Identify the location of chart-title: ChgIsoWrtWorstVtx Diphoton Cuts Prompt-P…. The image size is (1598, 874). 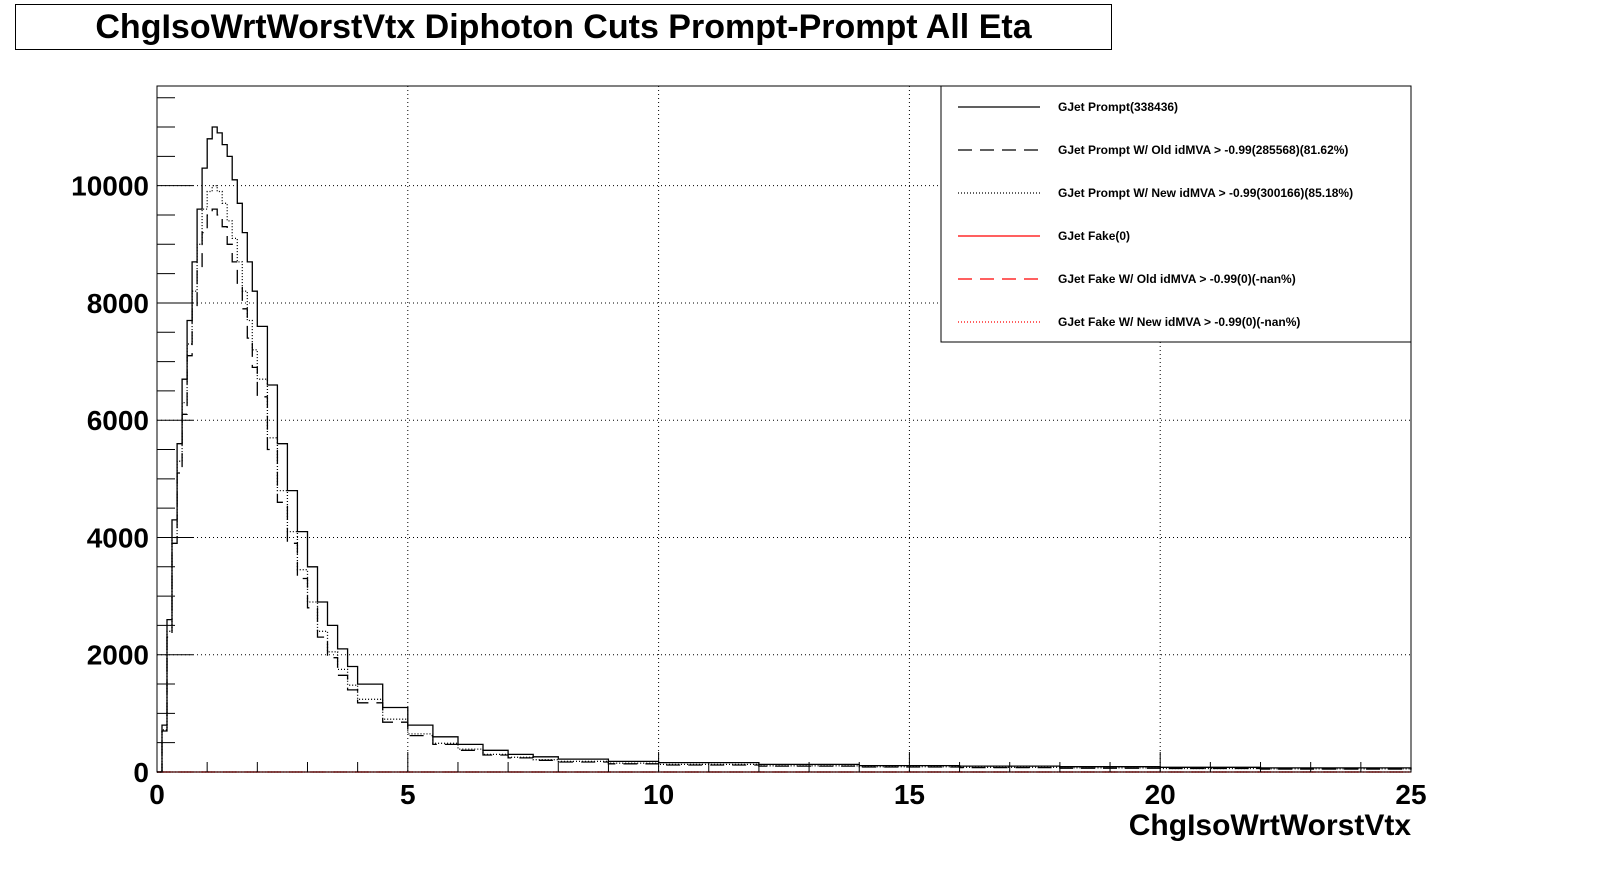
(563, 26).